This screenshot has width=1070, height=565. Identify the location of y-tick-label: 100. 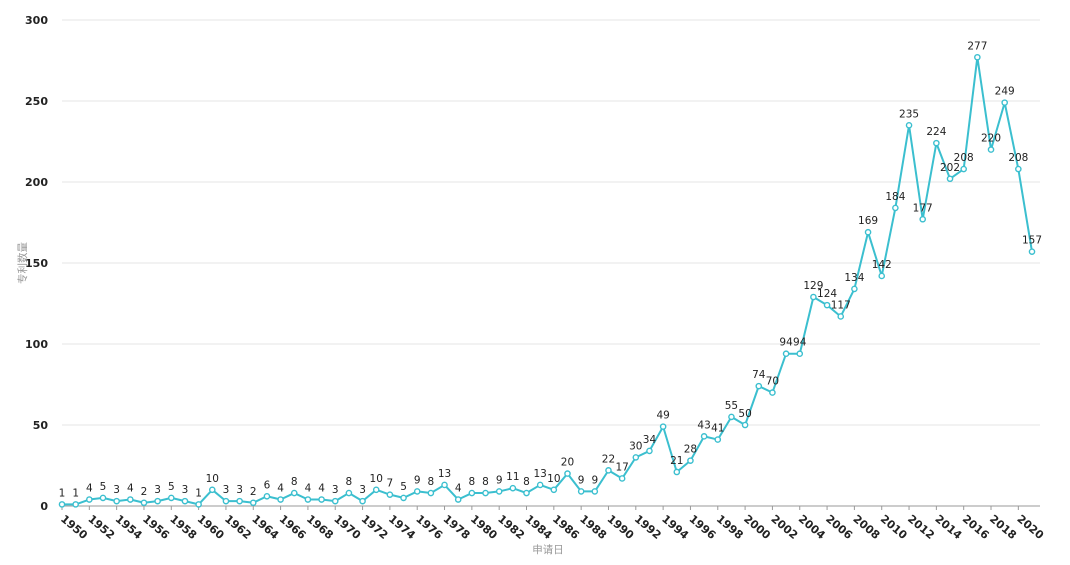
(36, 344).